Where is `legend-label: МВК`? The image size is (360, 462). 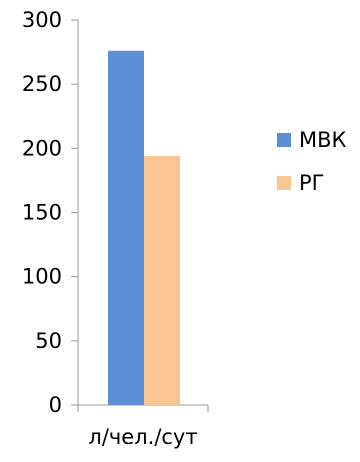 legend-label: МВК is located at coordinates (323, 140).